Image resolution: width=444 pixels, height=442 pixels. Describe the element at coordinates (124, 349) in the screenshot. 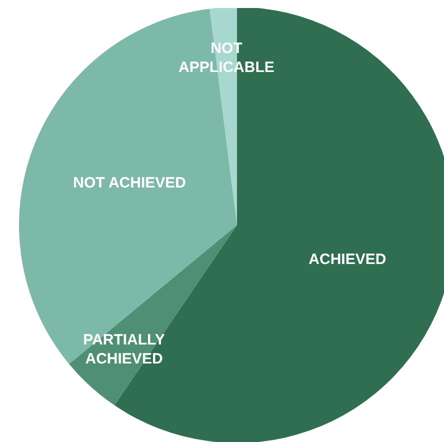

I see `slice-label: PARTIALLY ACHIEVED` at that location.